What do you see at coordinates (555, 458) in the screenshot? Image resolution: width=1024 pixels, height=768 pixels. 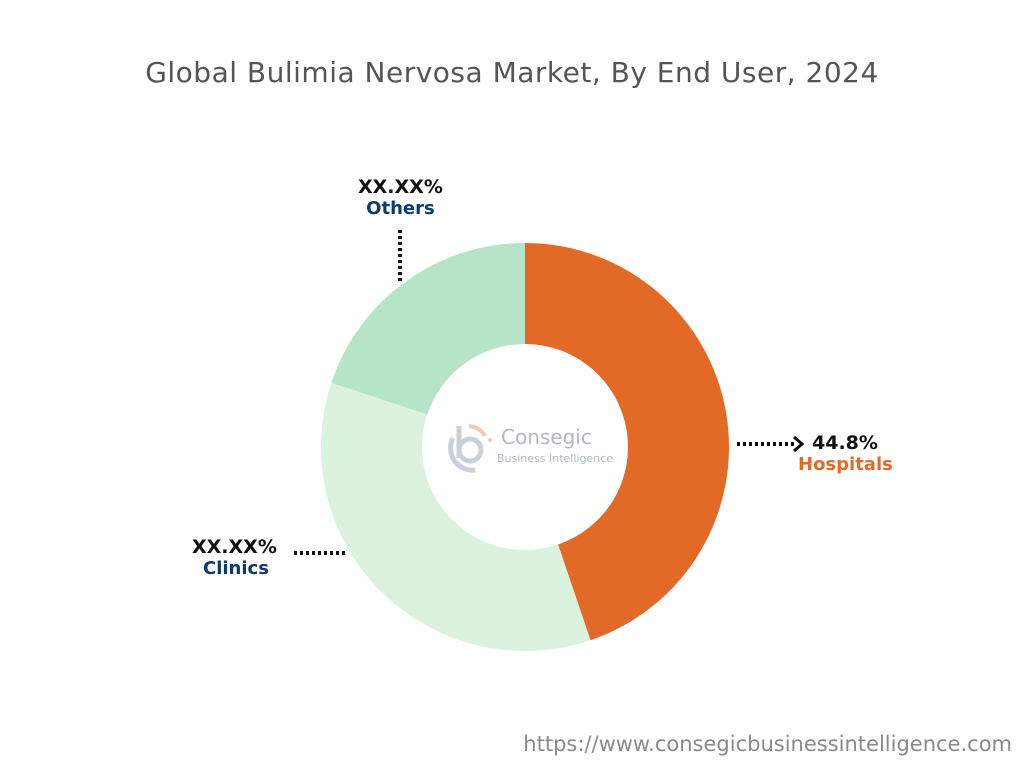 I see `watermark-line2: Business Intelligence` at bounding box center [555, 458].